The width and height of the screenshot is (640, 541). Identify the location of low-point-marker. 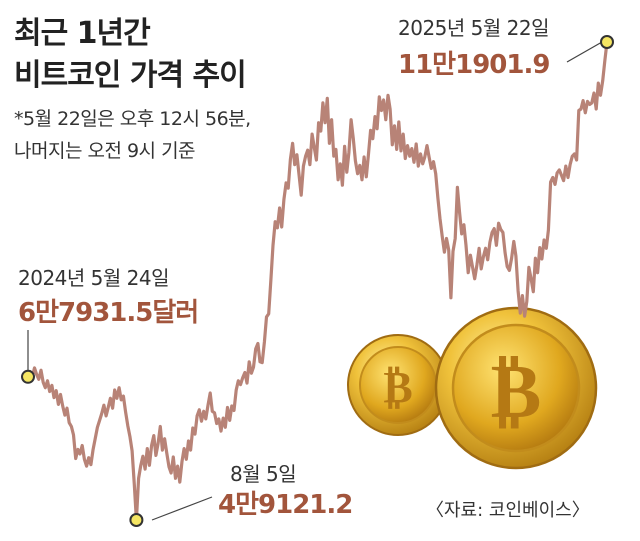
(136, 520).